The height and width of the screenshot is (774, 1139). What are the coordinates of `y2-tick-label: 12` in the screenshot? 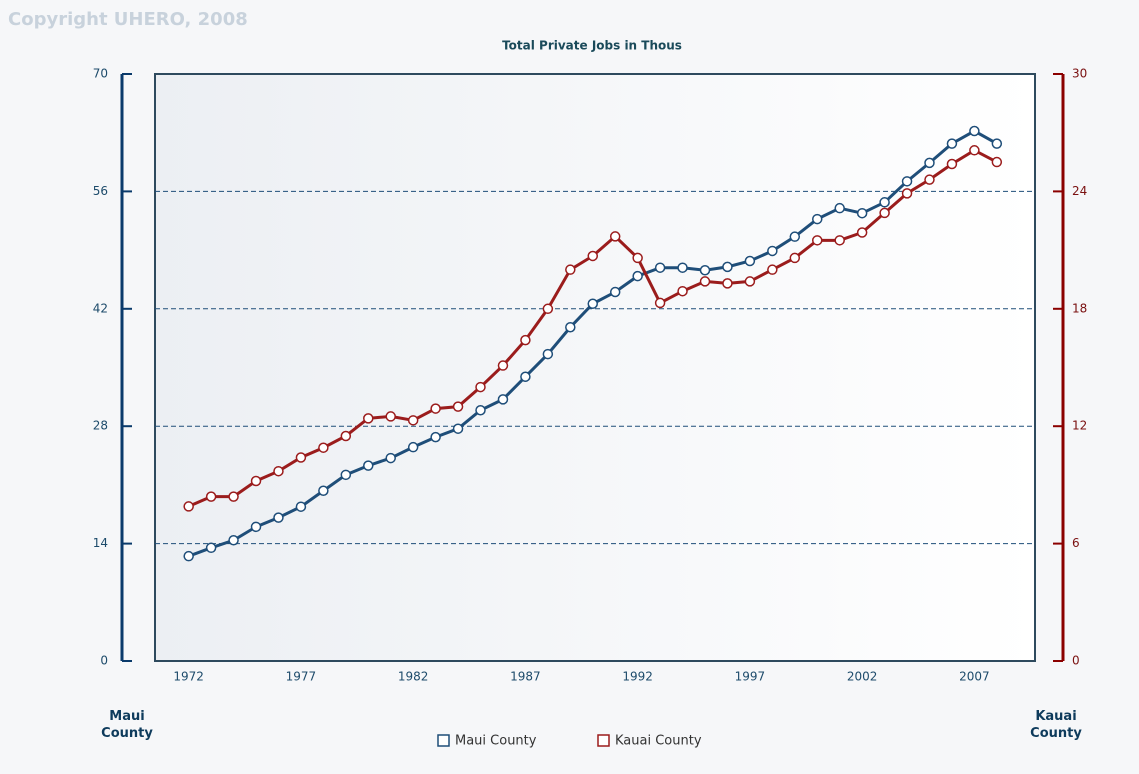 It's located at (1079, 426).